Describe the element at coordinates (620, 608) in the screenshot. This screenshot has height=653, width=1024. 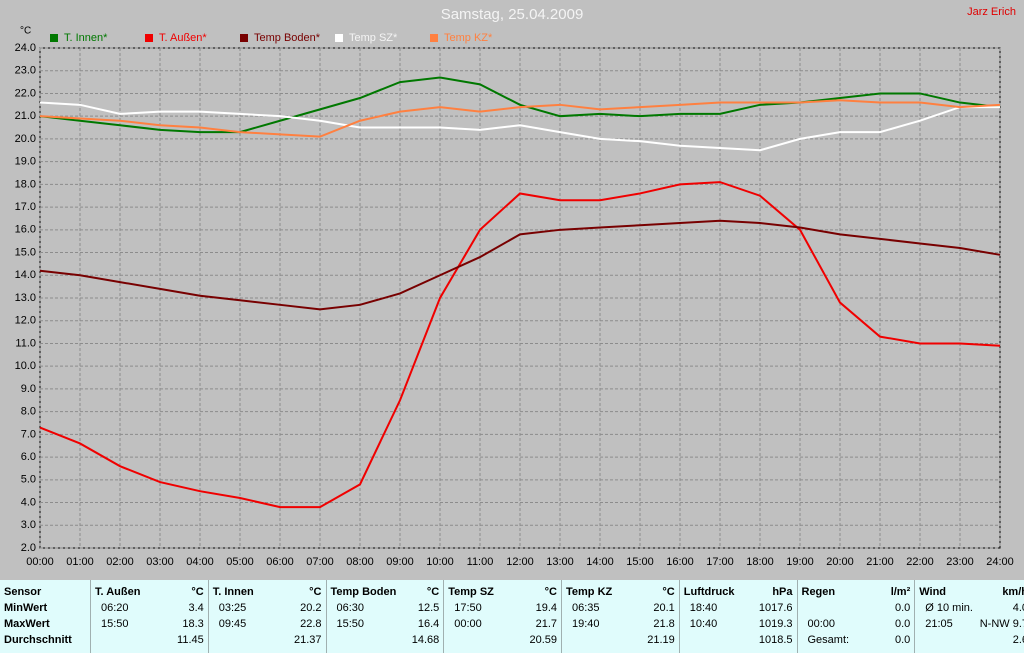
I see `table-row: 06:35 20.1` at that location.